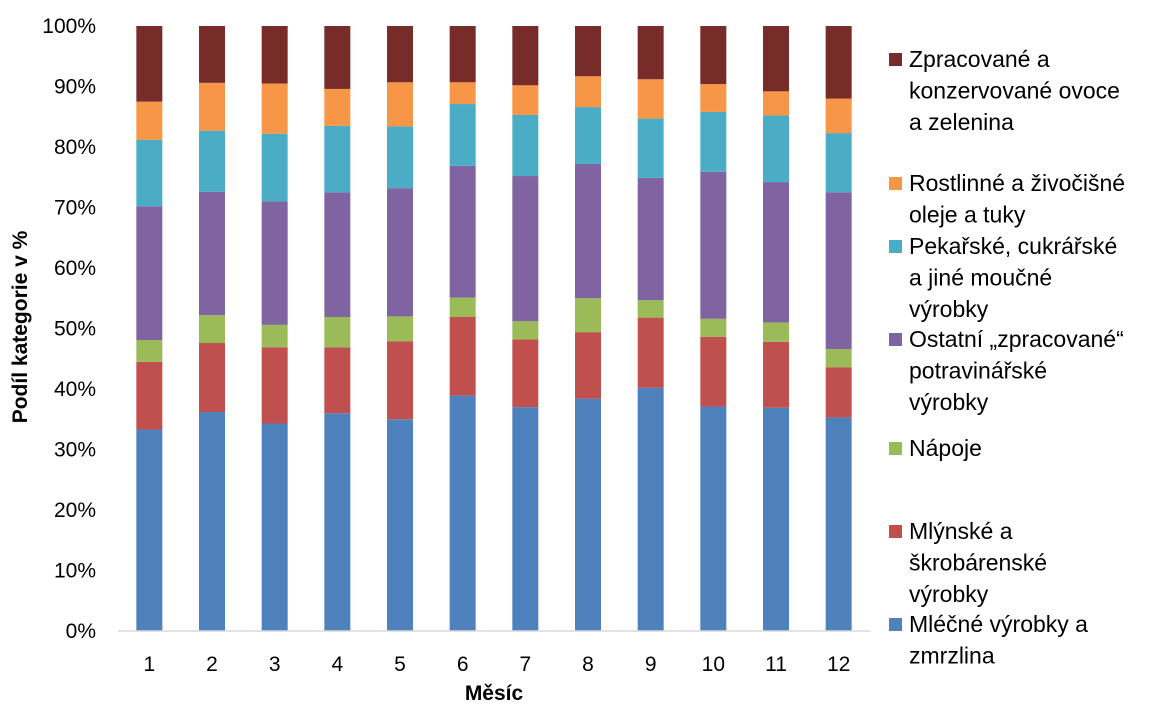 This screenshot has width=1160, height=710. What do you see at coordinates (75, 87) in the screenshot?
I see `y-tick-label: 90%` at bounding box center [75, 87].